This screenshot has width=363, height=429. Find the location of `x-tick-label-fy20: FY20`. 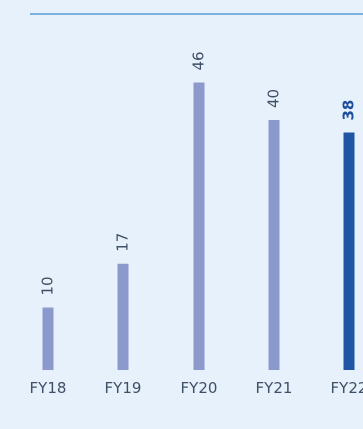

x-tick-label-fy20: FY20 is located at coordinates (199, 388).